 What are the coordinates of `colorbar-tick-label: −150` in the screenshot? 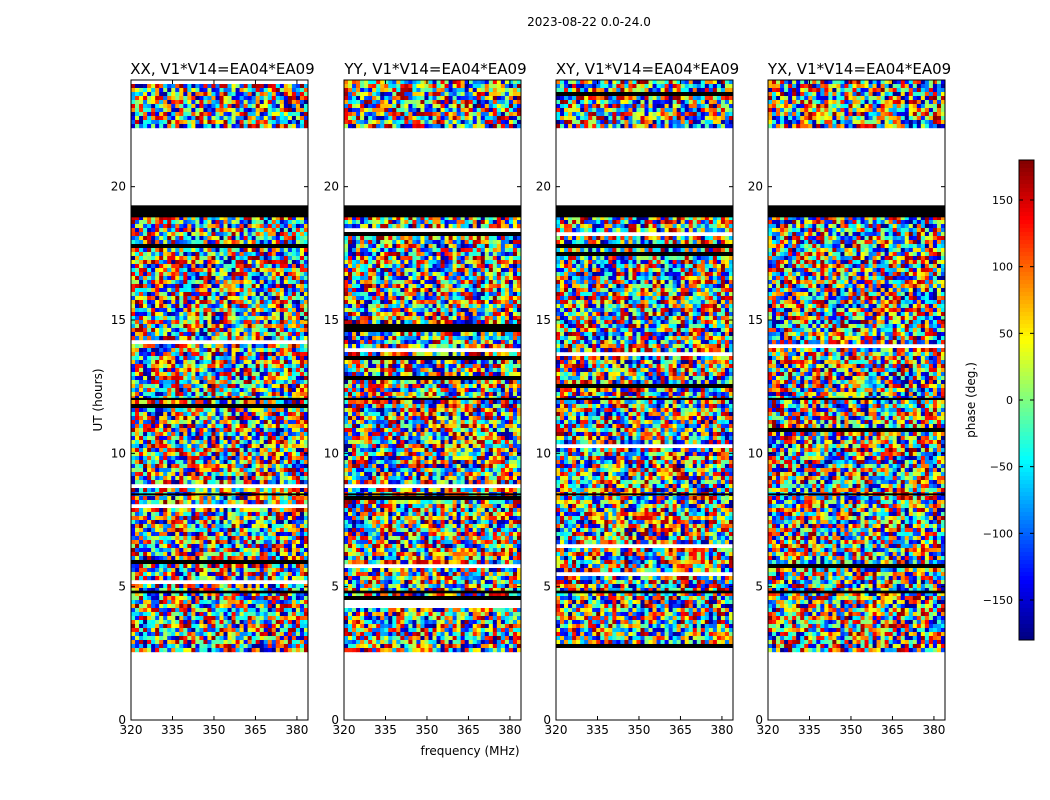 It's located at (998, 600).